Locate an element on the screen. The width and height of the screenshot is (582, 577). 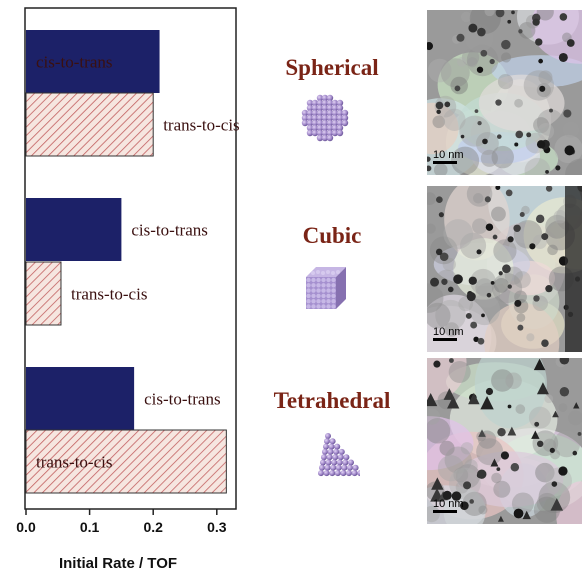
bar-tetrahedral-trans-to-cis is located at coordinates (126, 461).